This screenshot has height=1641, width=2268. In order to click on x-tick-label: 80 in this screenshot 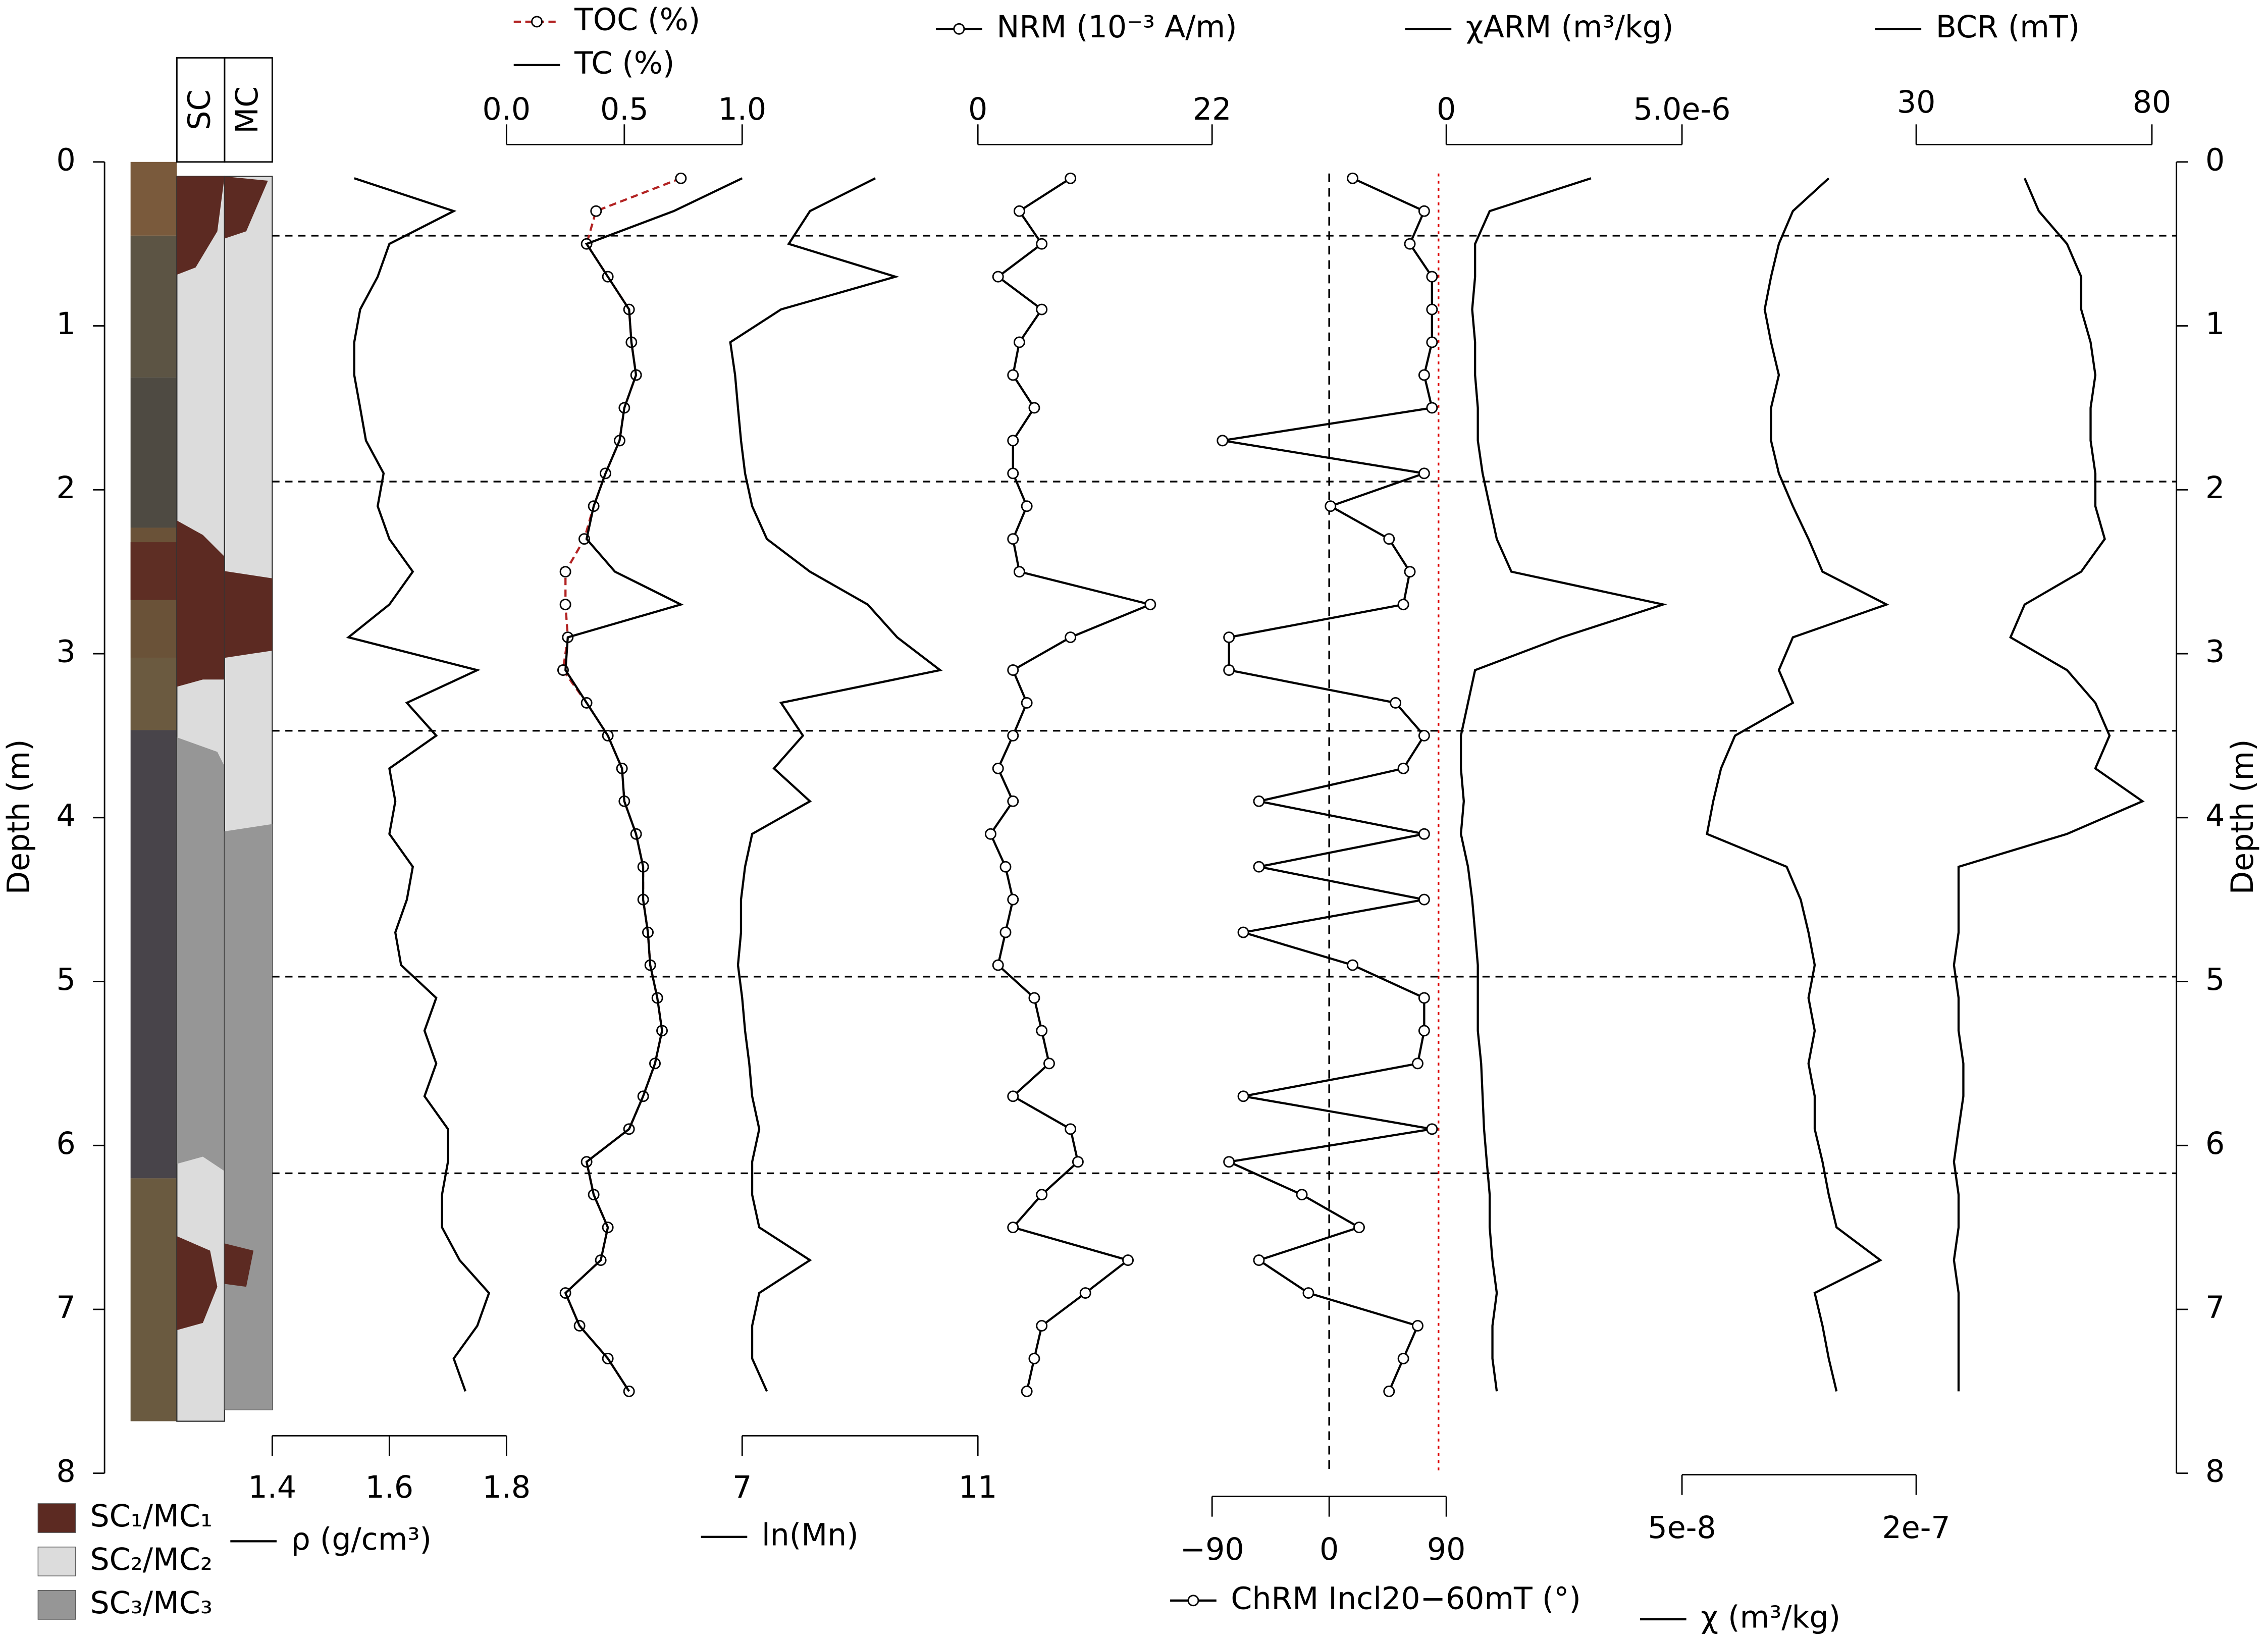, I will do `click(2152, 103)`.